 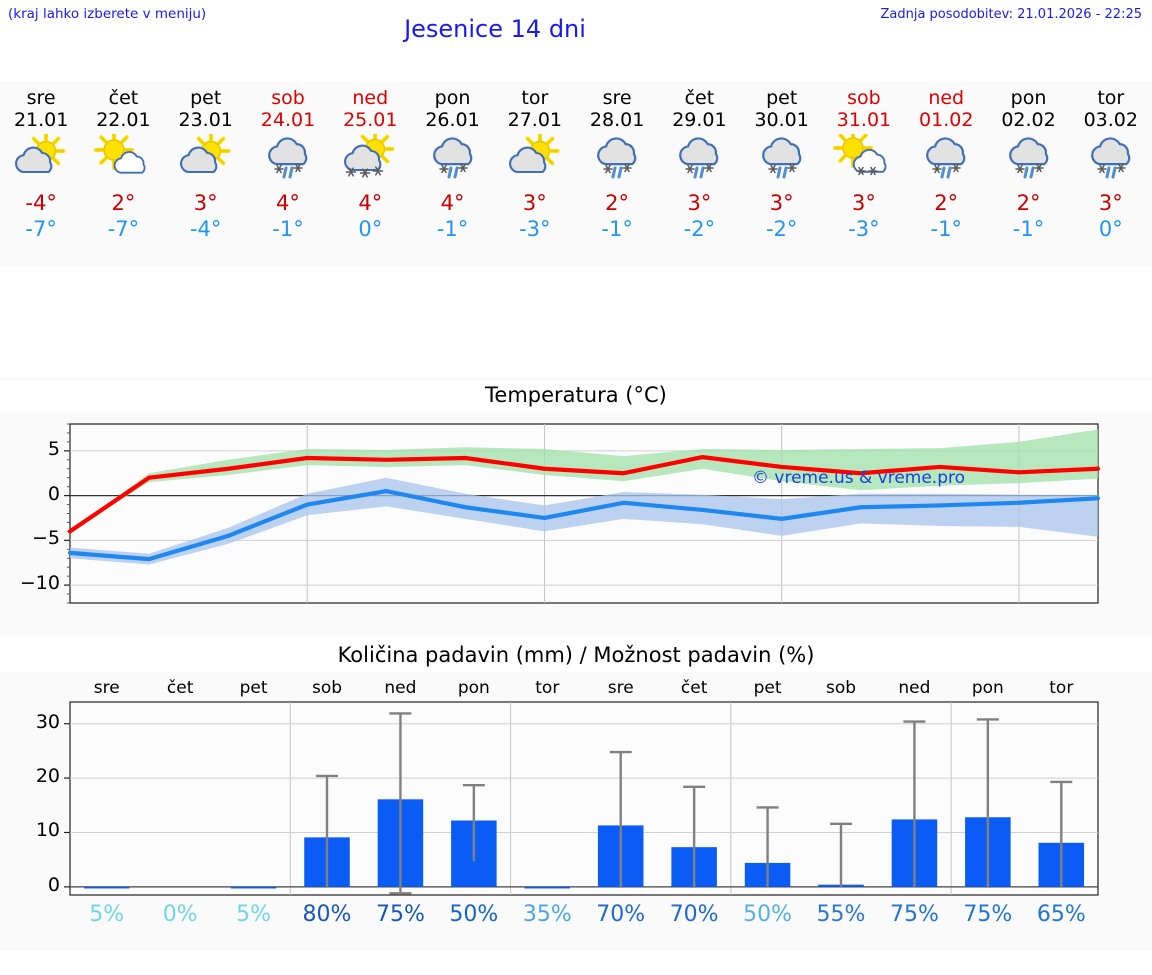 What do you see at coordinates (617, 120) in the screenshot?
I see `day-date: 28.01` at bounding box center [617, 120].